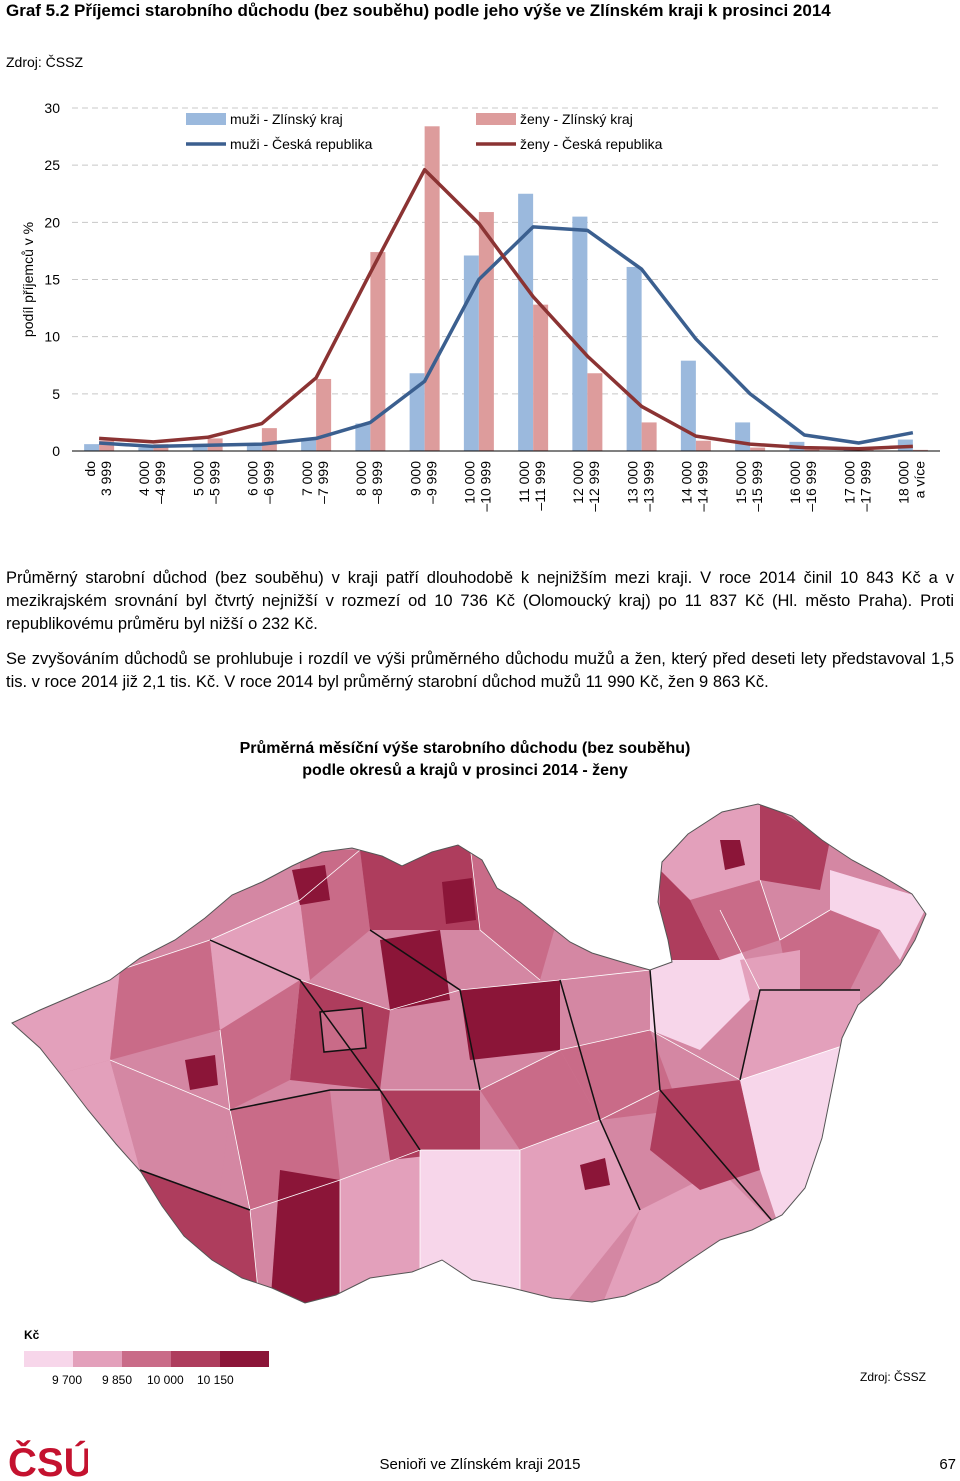 This screenshot has height=1481, width=960. I want to click on x-tick-label: –9 999, so click(431, 482).